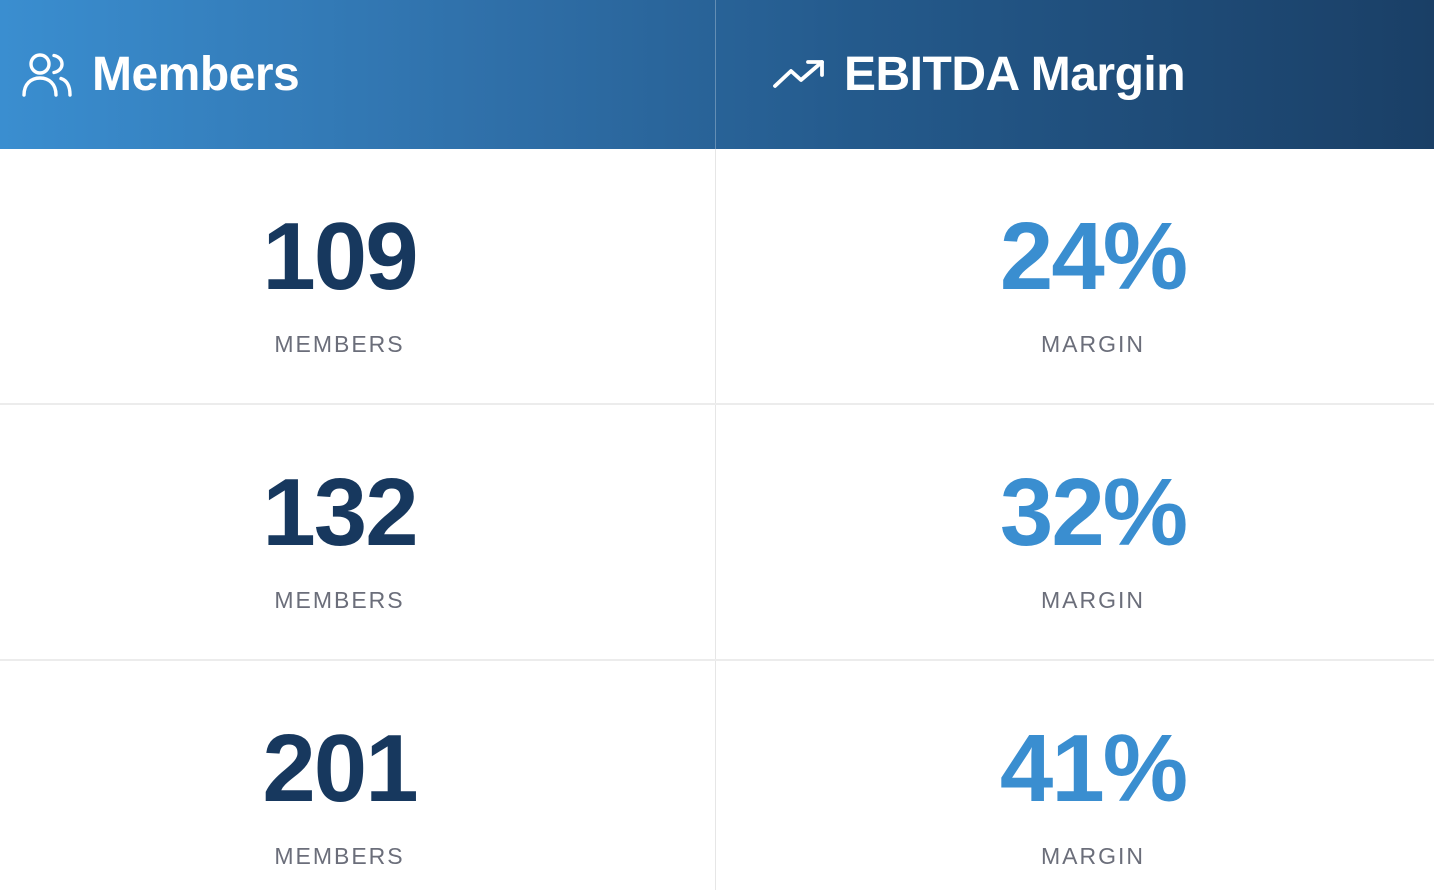 The width and height of the screenshot is (1434, 890). I want to click on trending-up-icon, so click(799, 75).